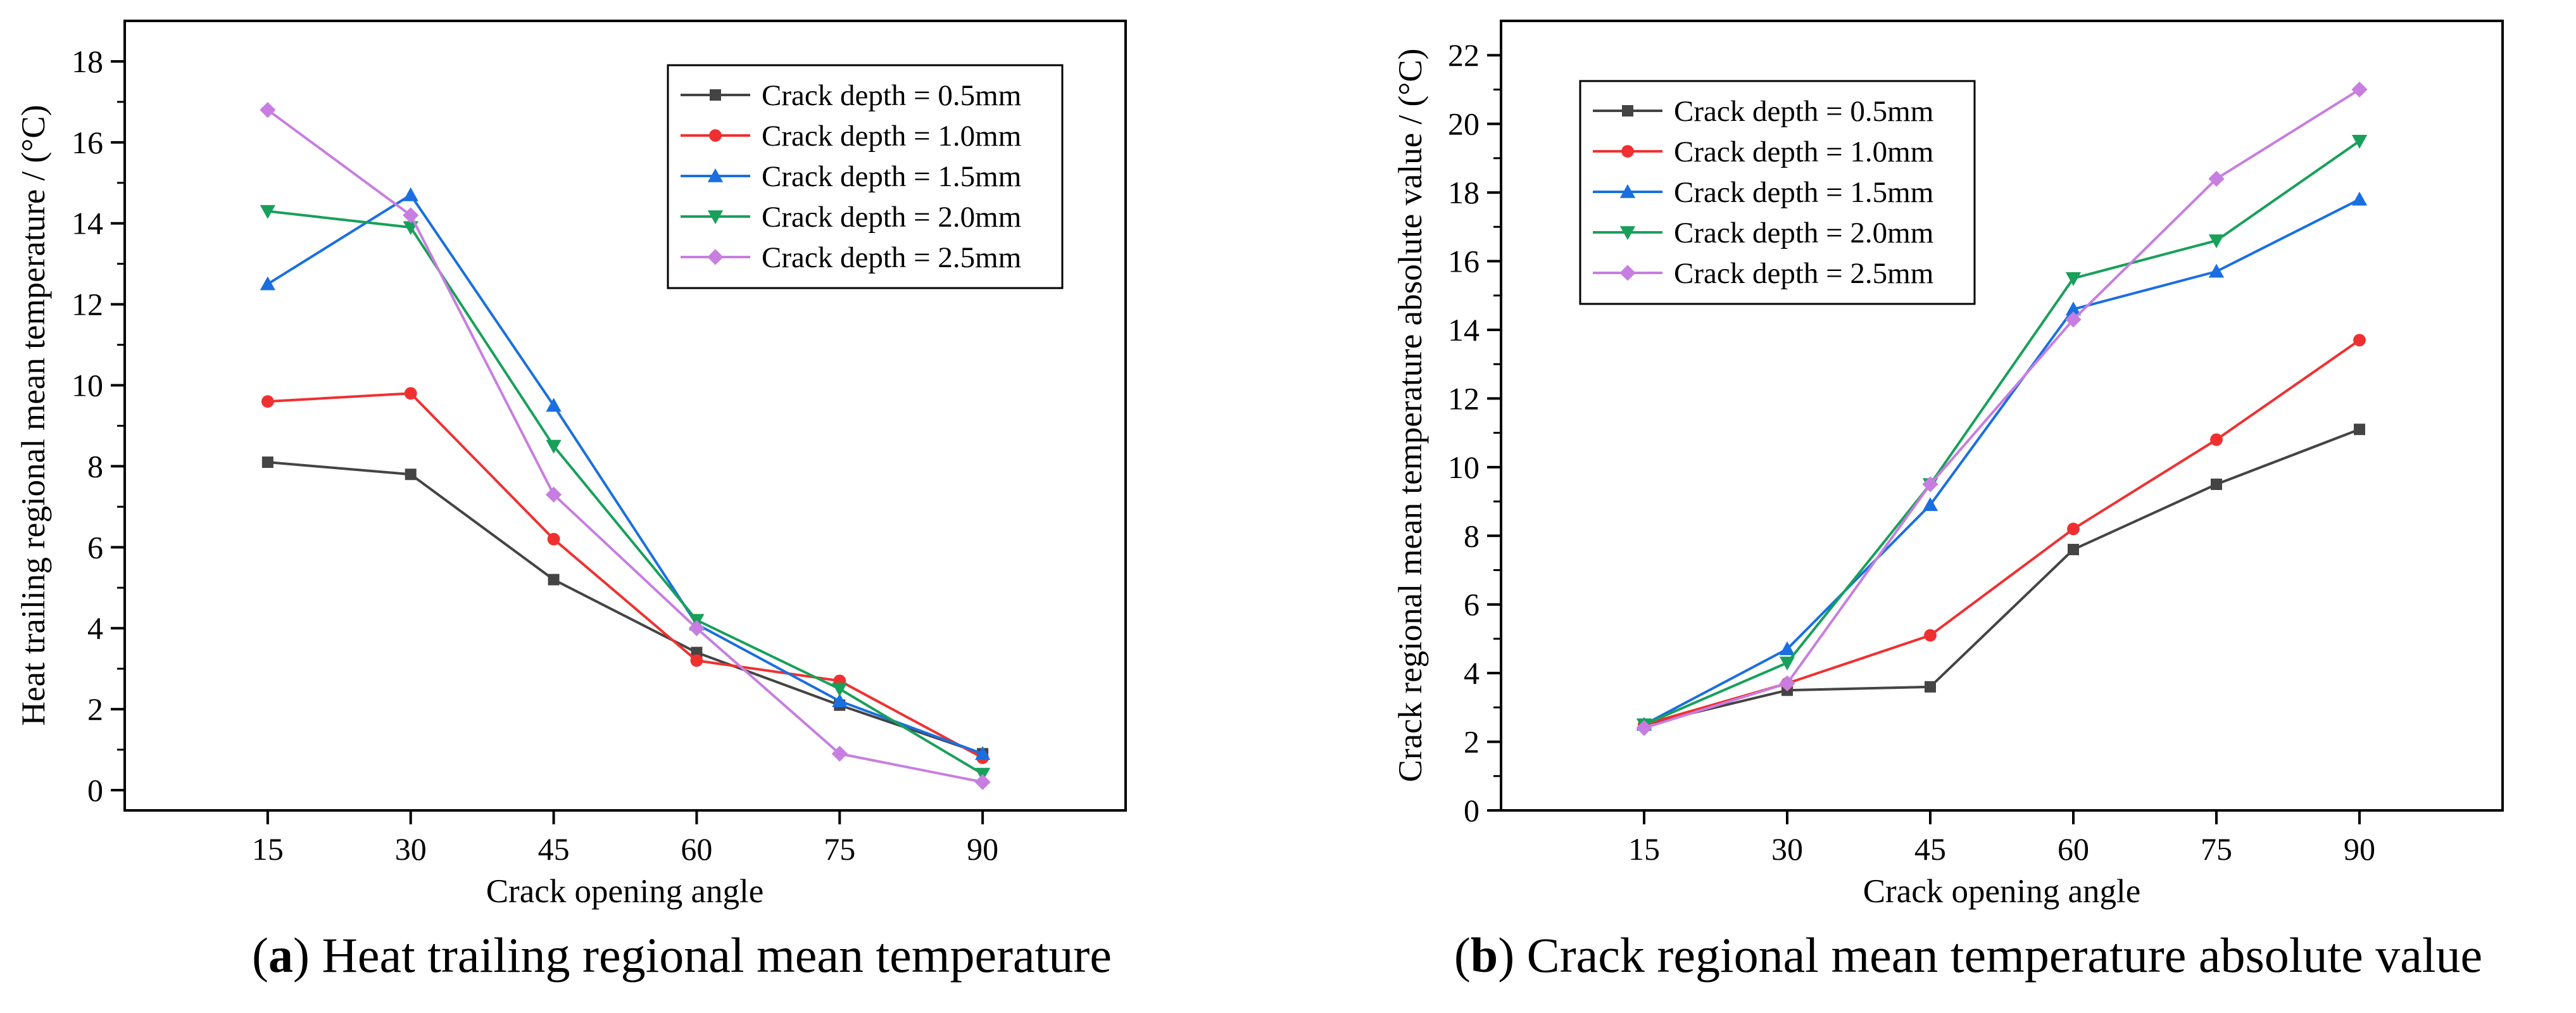  I want to click on x-tick-label-b-5: 90, so click(2359, 849).